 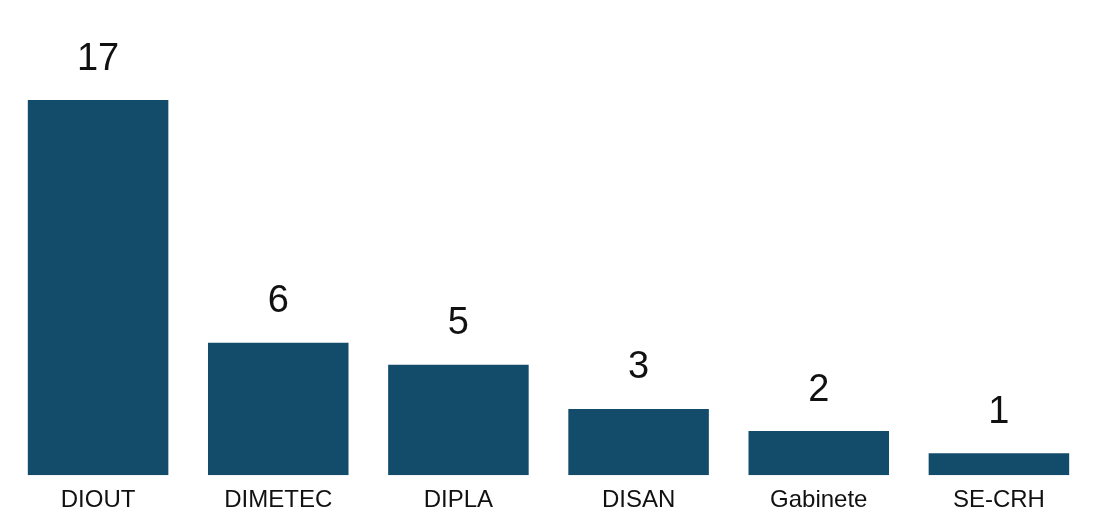 I want to click on x-tick-label: SE-CRH, so click(x=998, y=499).